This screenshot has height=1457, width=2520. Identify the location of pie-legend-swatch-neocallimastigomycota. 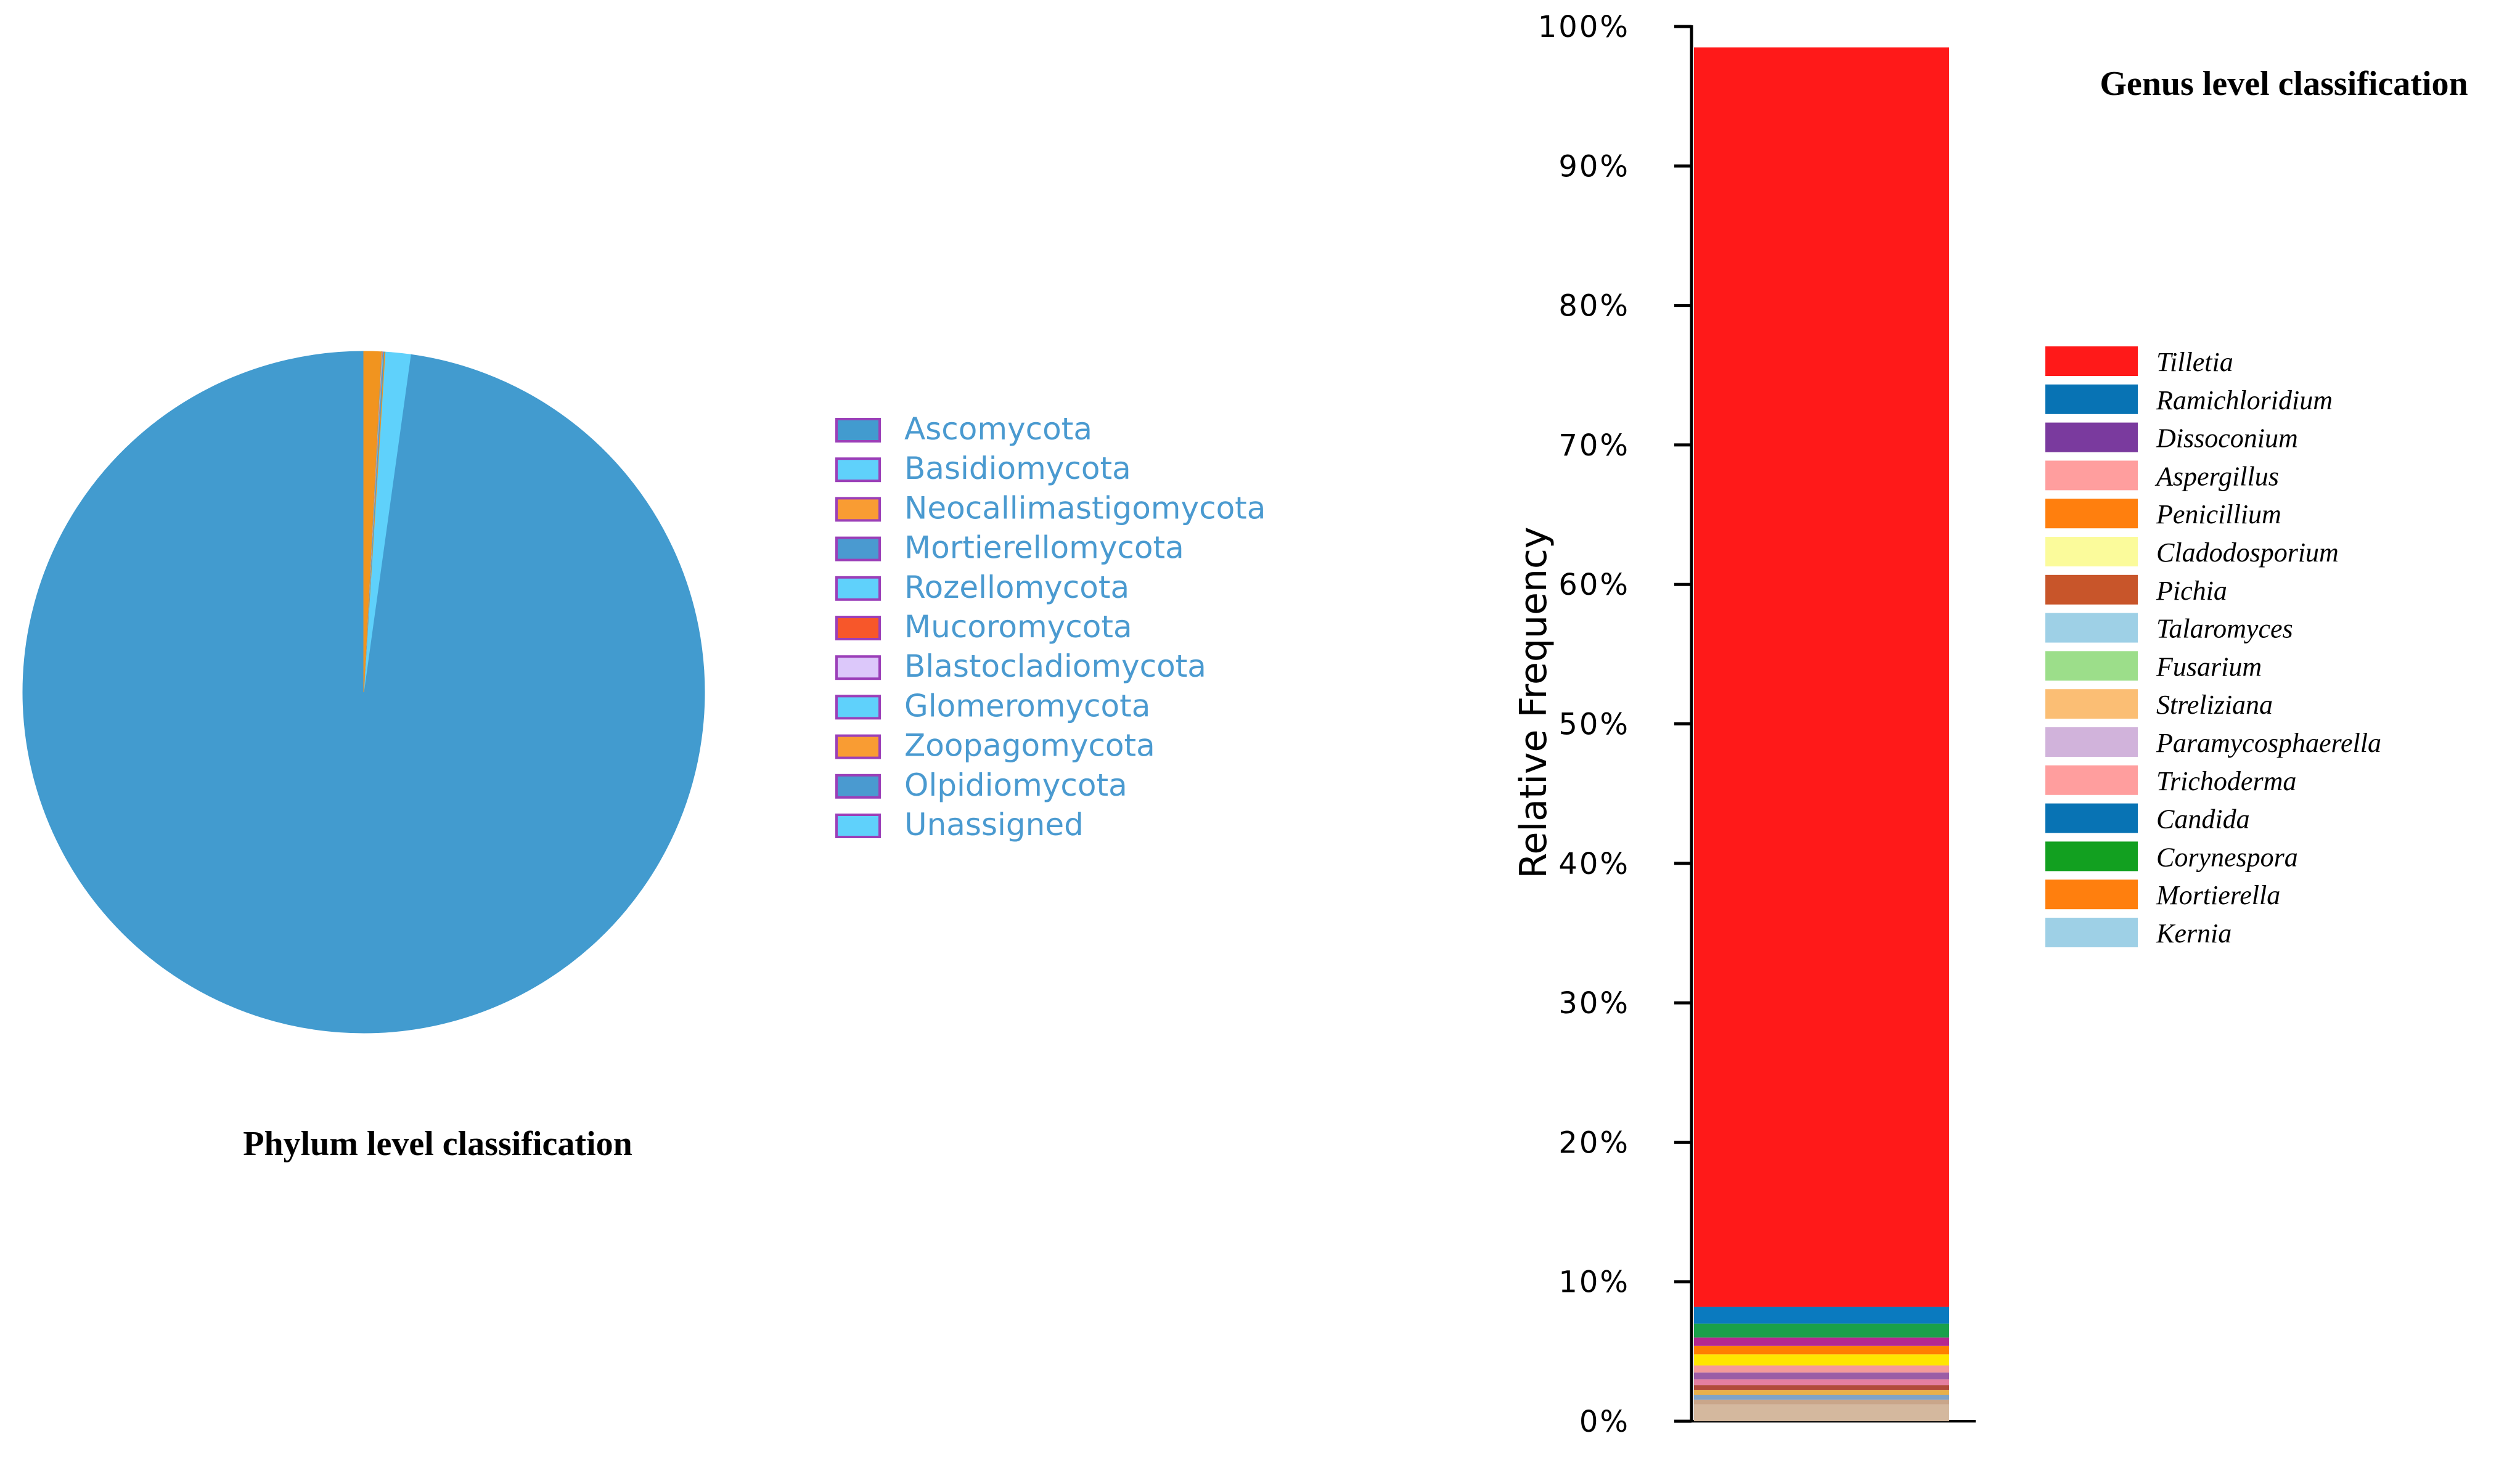
(858, 509).